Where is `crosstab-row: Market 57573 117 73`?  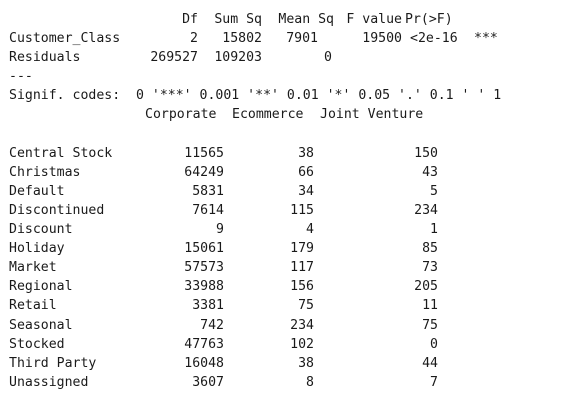
crosstab-row: Market 57573 117 73 is located at coordinates (293, 267).